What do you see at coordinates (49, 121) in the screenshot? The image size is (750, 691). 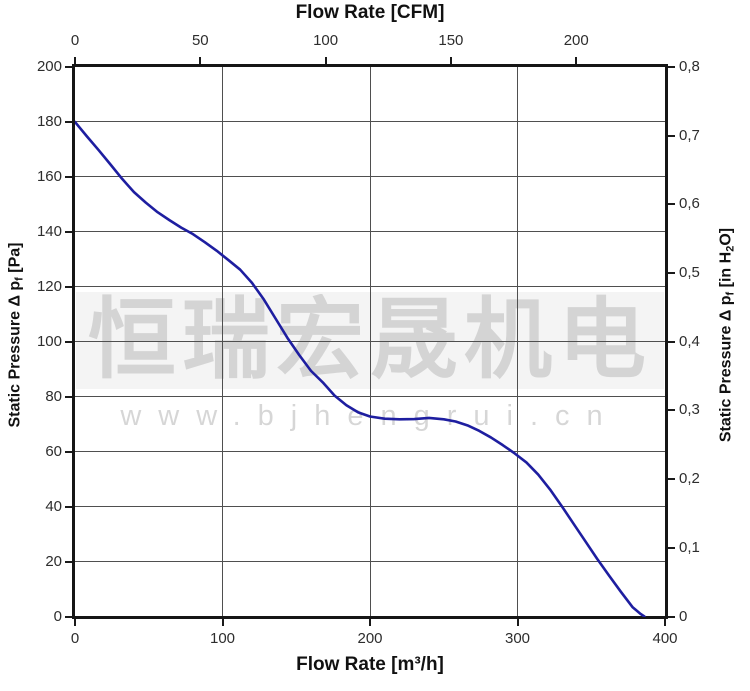 I see `left-axis-tick-label: 180` at bounding box center [49, 121].